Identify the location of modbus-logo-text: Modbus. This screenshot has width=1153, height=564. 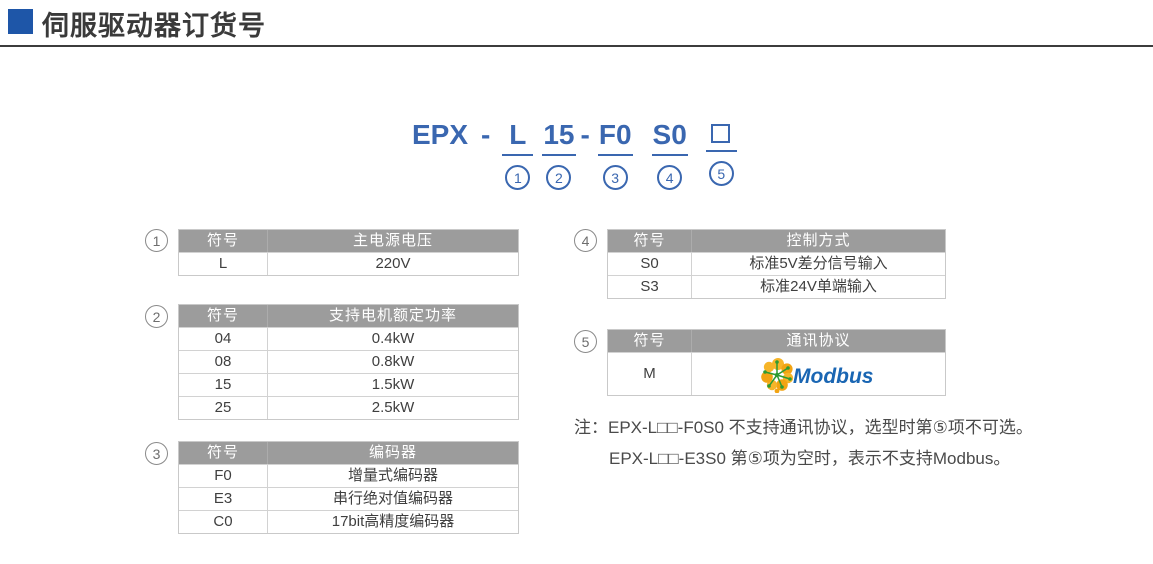
(833, 376).